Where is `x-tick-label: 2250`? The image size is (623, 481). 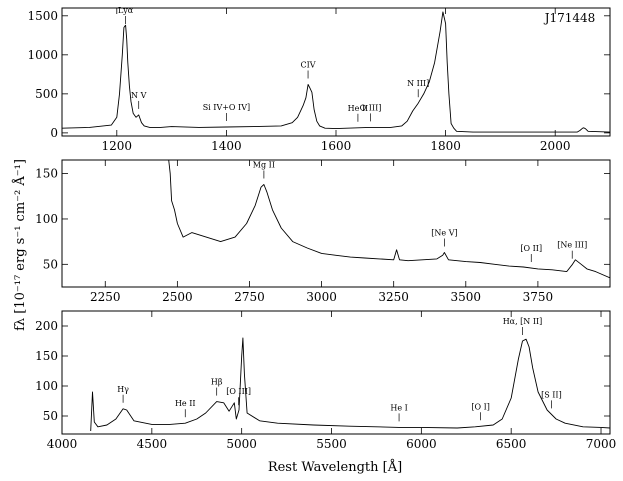 x-tick-label: 2250 is located at coordinates (105, 297).